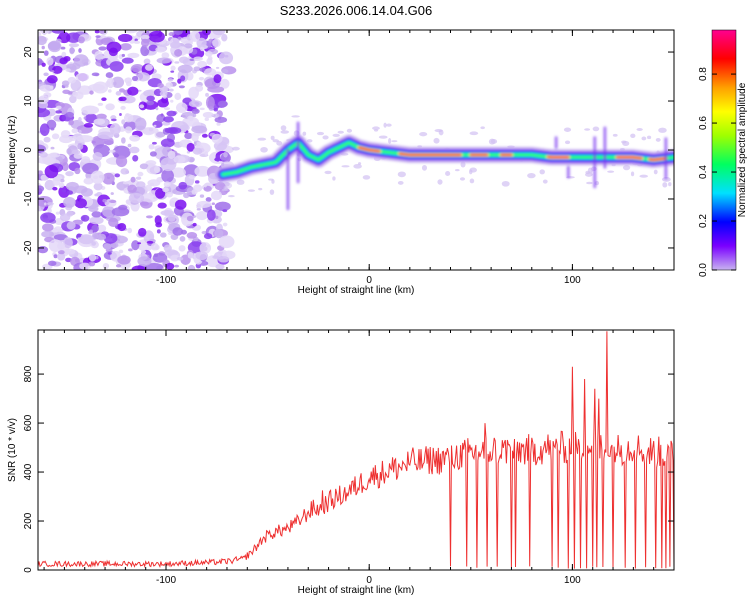 The image size is (750, 600). Describe the element at coordinates (28, 247) in the screenshot. I see `spectrogram-ytick-label: -20` at that location.